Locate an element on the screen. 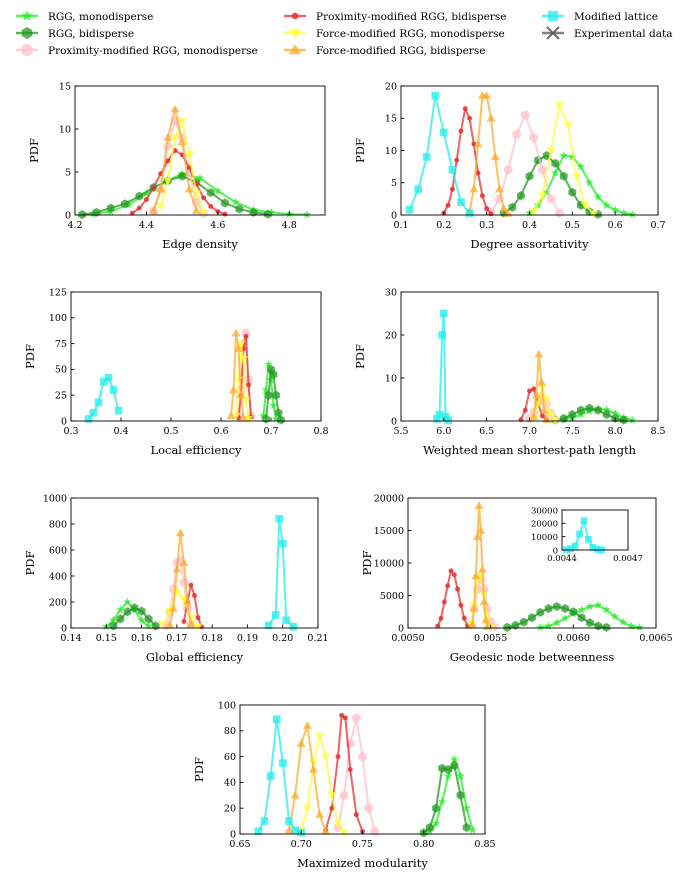 This screenshot has height=879, width=696. legend-label: Force-modified RGG, bidisperse is located at coordinates (400, 51).